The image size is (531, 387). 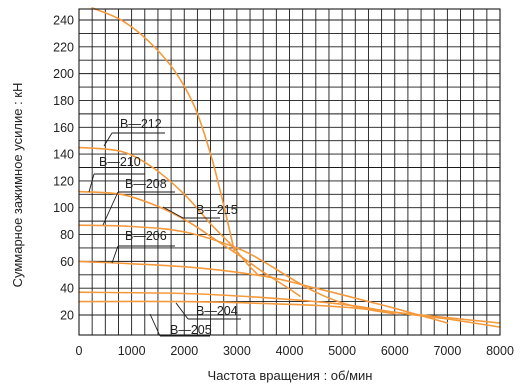 I want to click on x-tick-label: 5000, so click(x=342, y=351).